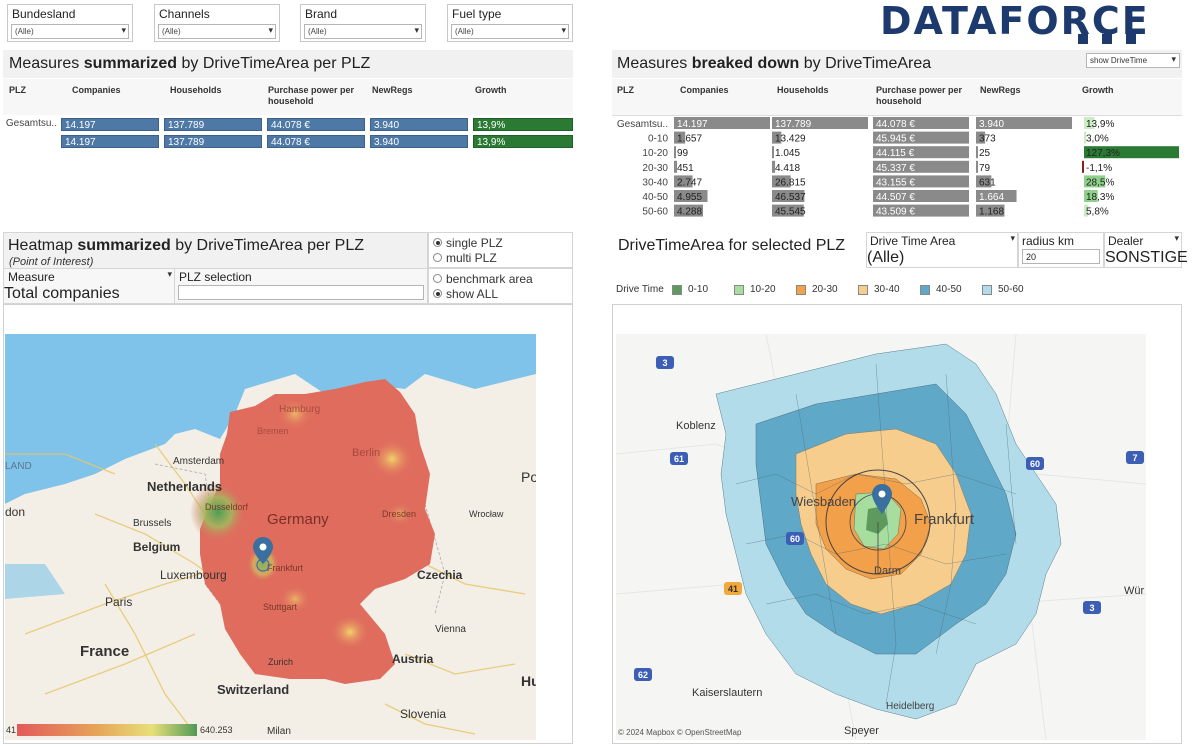 The image size is (1200, 747). What do you see at coordinates (288, 97) in the screenshot?
I see `summary-header-row` at bounding box center [288, 97].